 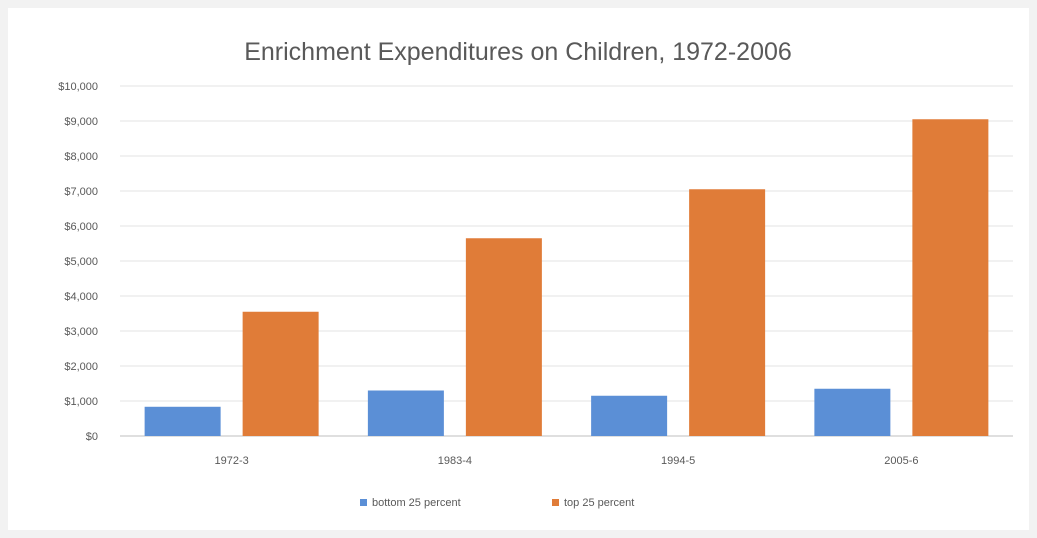 What do you see at coordinates (231, 461) in the screenshot?
I see `x-tick-label: 1972-3` at bounding box center [231, 461].